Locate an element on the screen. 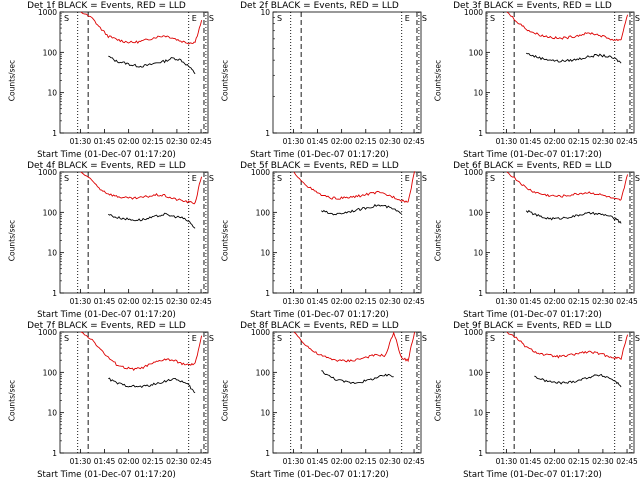  chart-title: Det 3f BLACK = Events, RED = LLD is located at coordinates (532, 6).